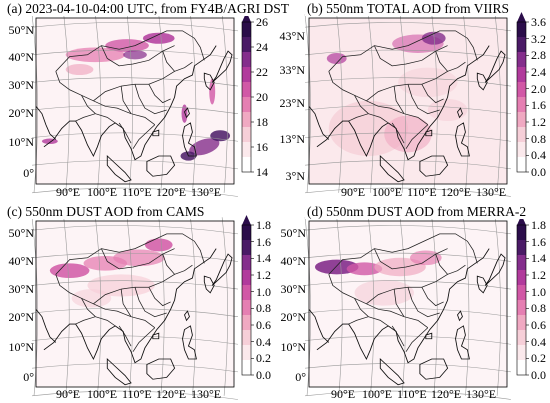 Image resolution: width=550 pixels, height=403 pixels. I want to click on lon-label-c-1: 100°E, so click(102, 394).